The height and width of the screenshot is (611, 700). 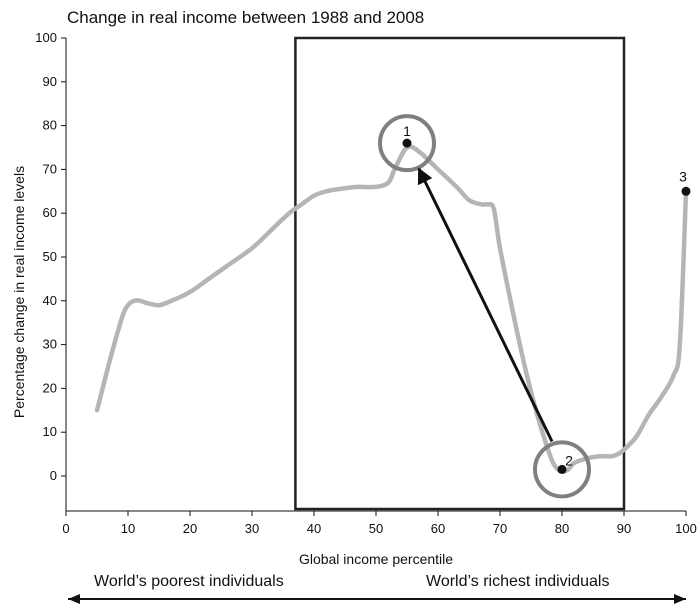 I want to click on x-axis: 0 10 20 30 40 50 60 70 80 90 100, so click(x=379, y=523).